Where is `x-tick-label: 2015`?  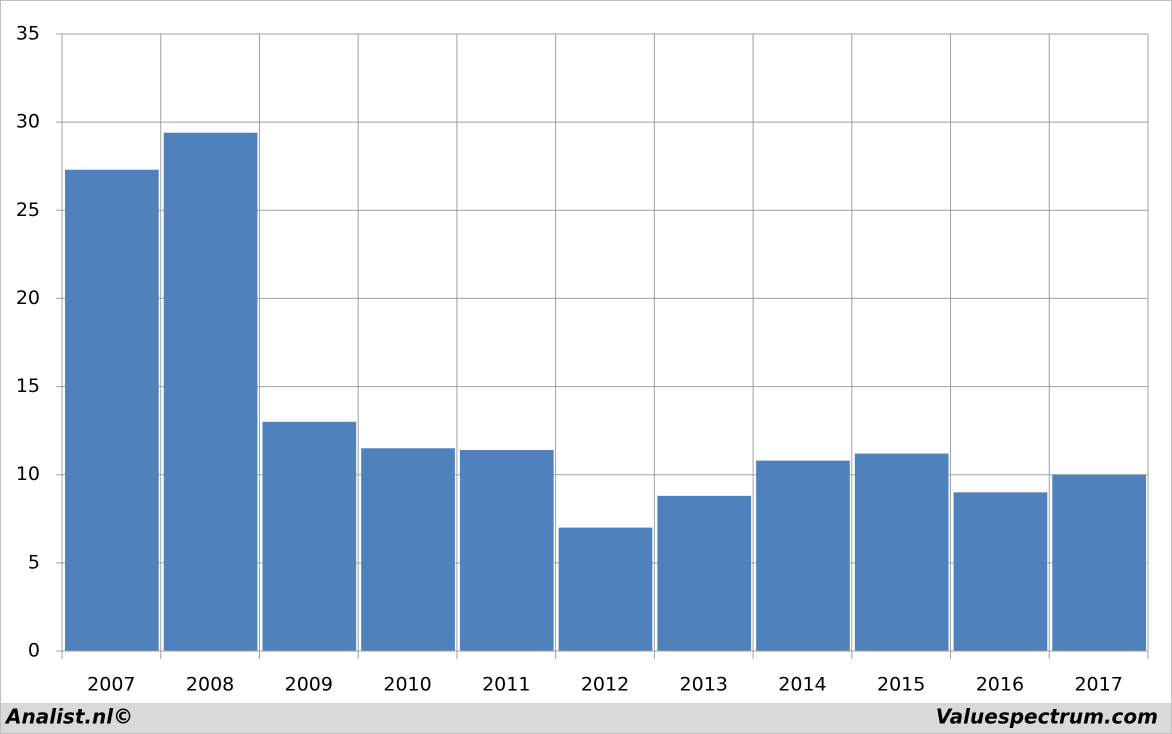
x-tick-label: 2015 is located at coordinates (901, 685).